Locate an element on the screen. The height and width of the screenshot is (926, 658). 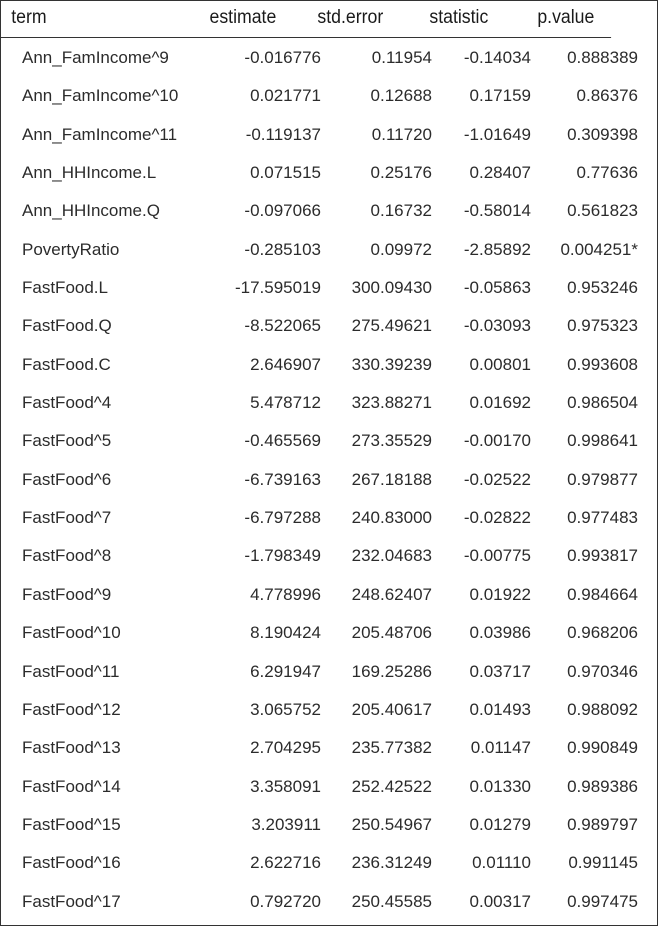
cell-p-value: 0.77636 is located at coordinates (607, 173).